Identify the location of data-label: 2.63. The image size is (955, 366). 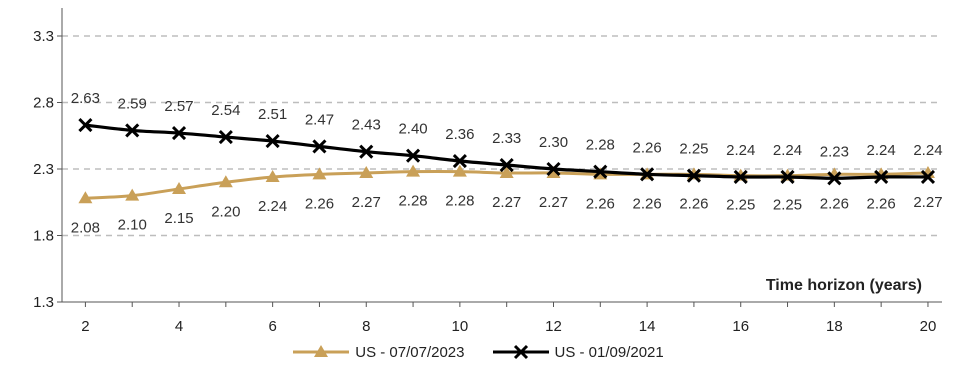
(85, 98).